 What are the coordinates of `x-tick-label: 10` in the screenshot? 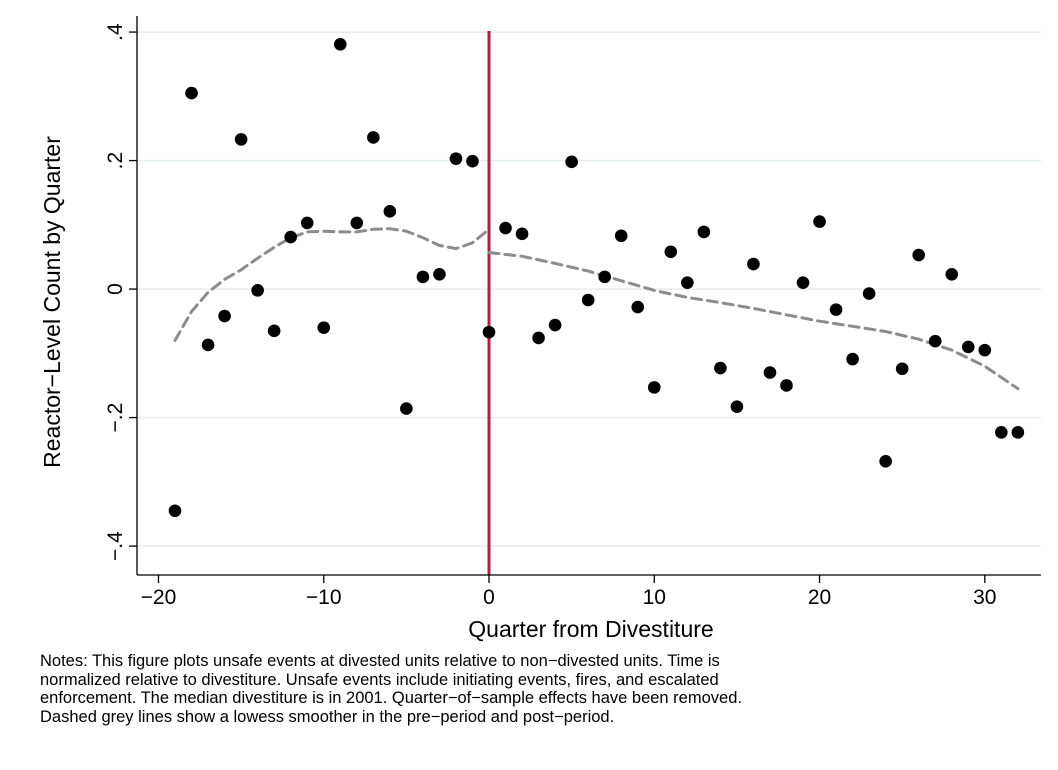 It's located at (654, 597).